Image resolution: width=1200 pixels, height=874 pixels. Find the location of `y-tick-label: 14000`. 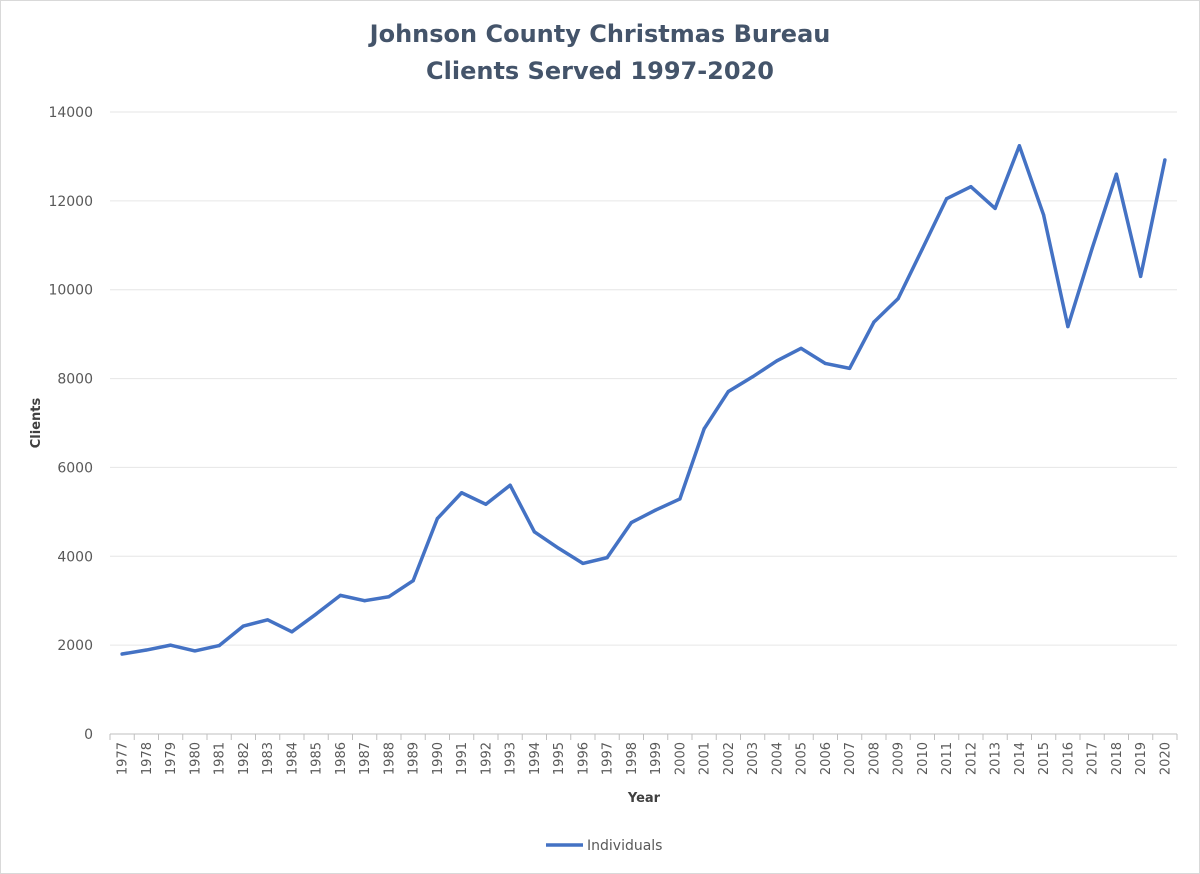

y-tick-label: 14000 is located at coordinates (70, 113).